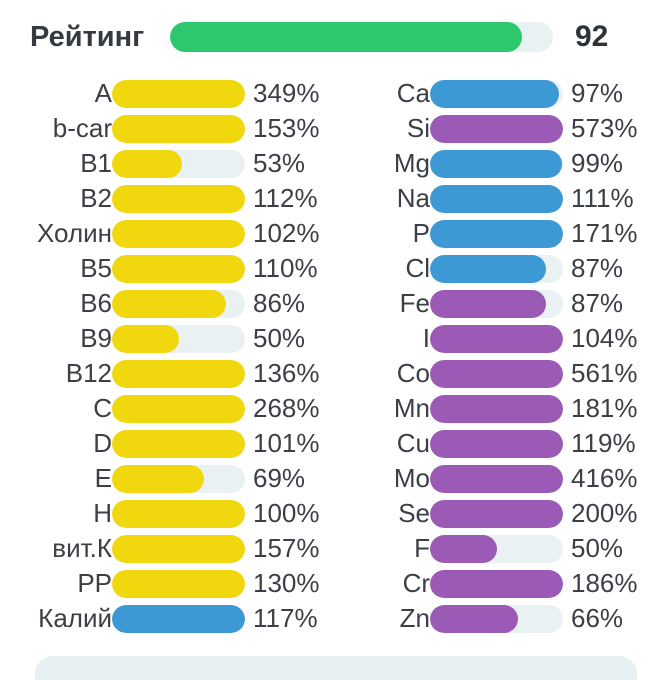 Image resolution: width=672 pixels, height=680 pixels. I want to click on nutrient-row: C 268%, so click(172, 408).